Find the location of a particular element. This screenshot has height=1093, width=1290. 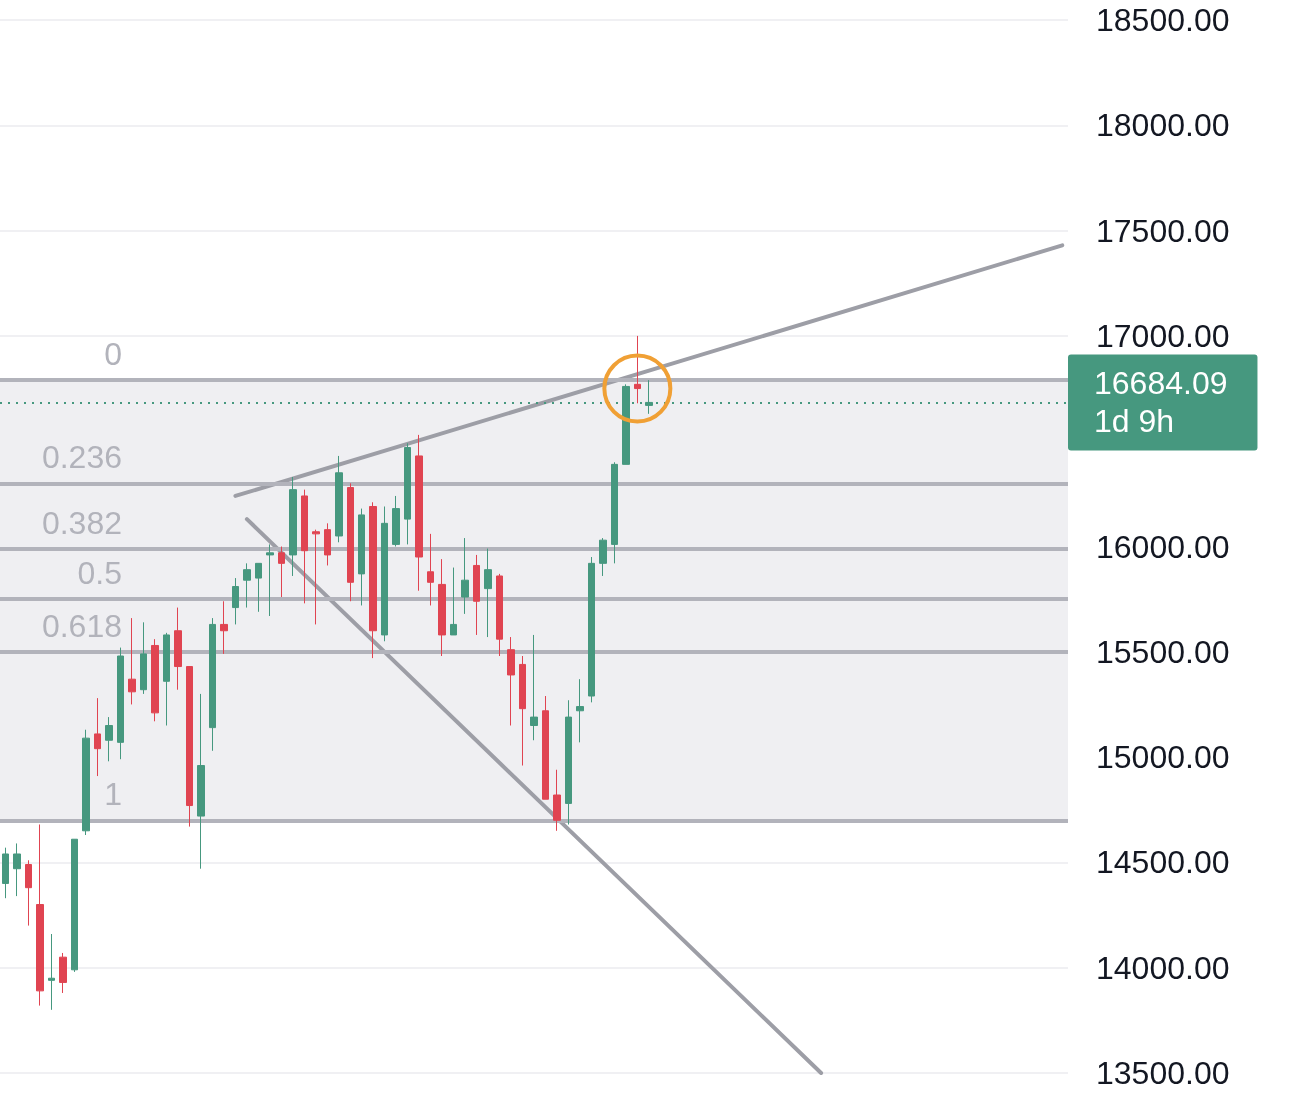

annotation: 0.618 is located at coordinates (81, 625).